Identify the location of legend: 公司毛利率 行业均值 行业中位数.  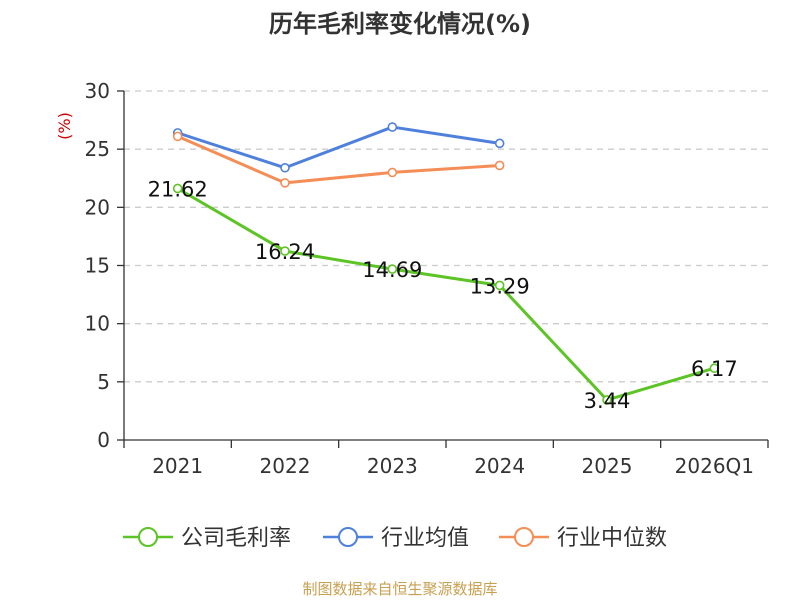
(395, 538).